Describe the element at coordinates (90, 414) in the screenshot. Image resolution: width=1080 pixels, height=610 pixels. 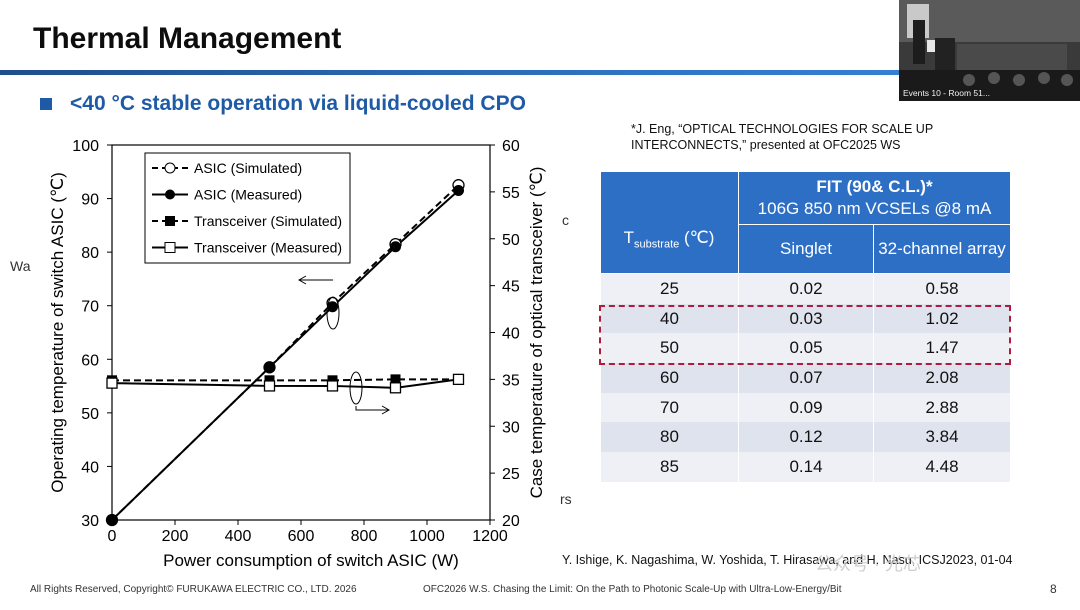
I see `y-left-tick-label: 50` at that location.